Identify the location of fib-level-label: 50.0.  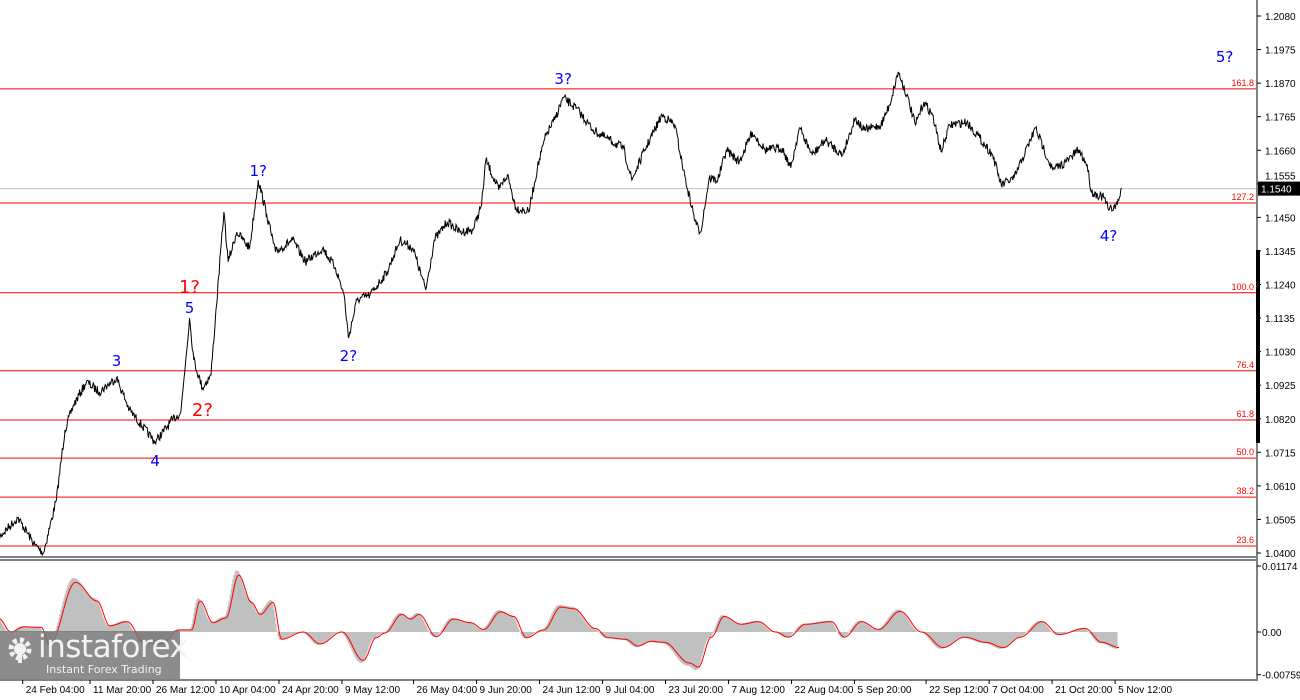
(1245, 452).